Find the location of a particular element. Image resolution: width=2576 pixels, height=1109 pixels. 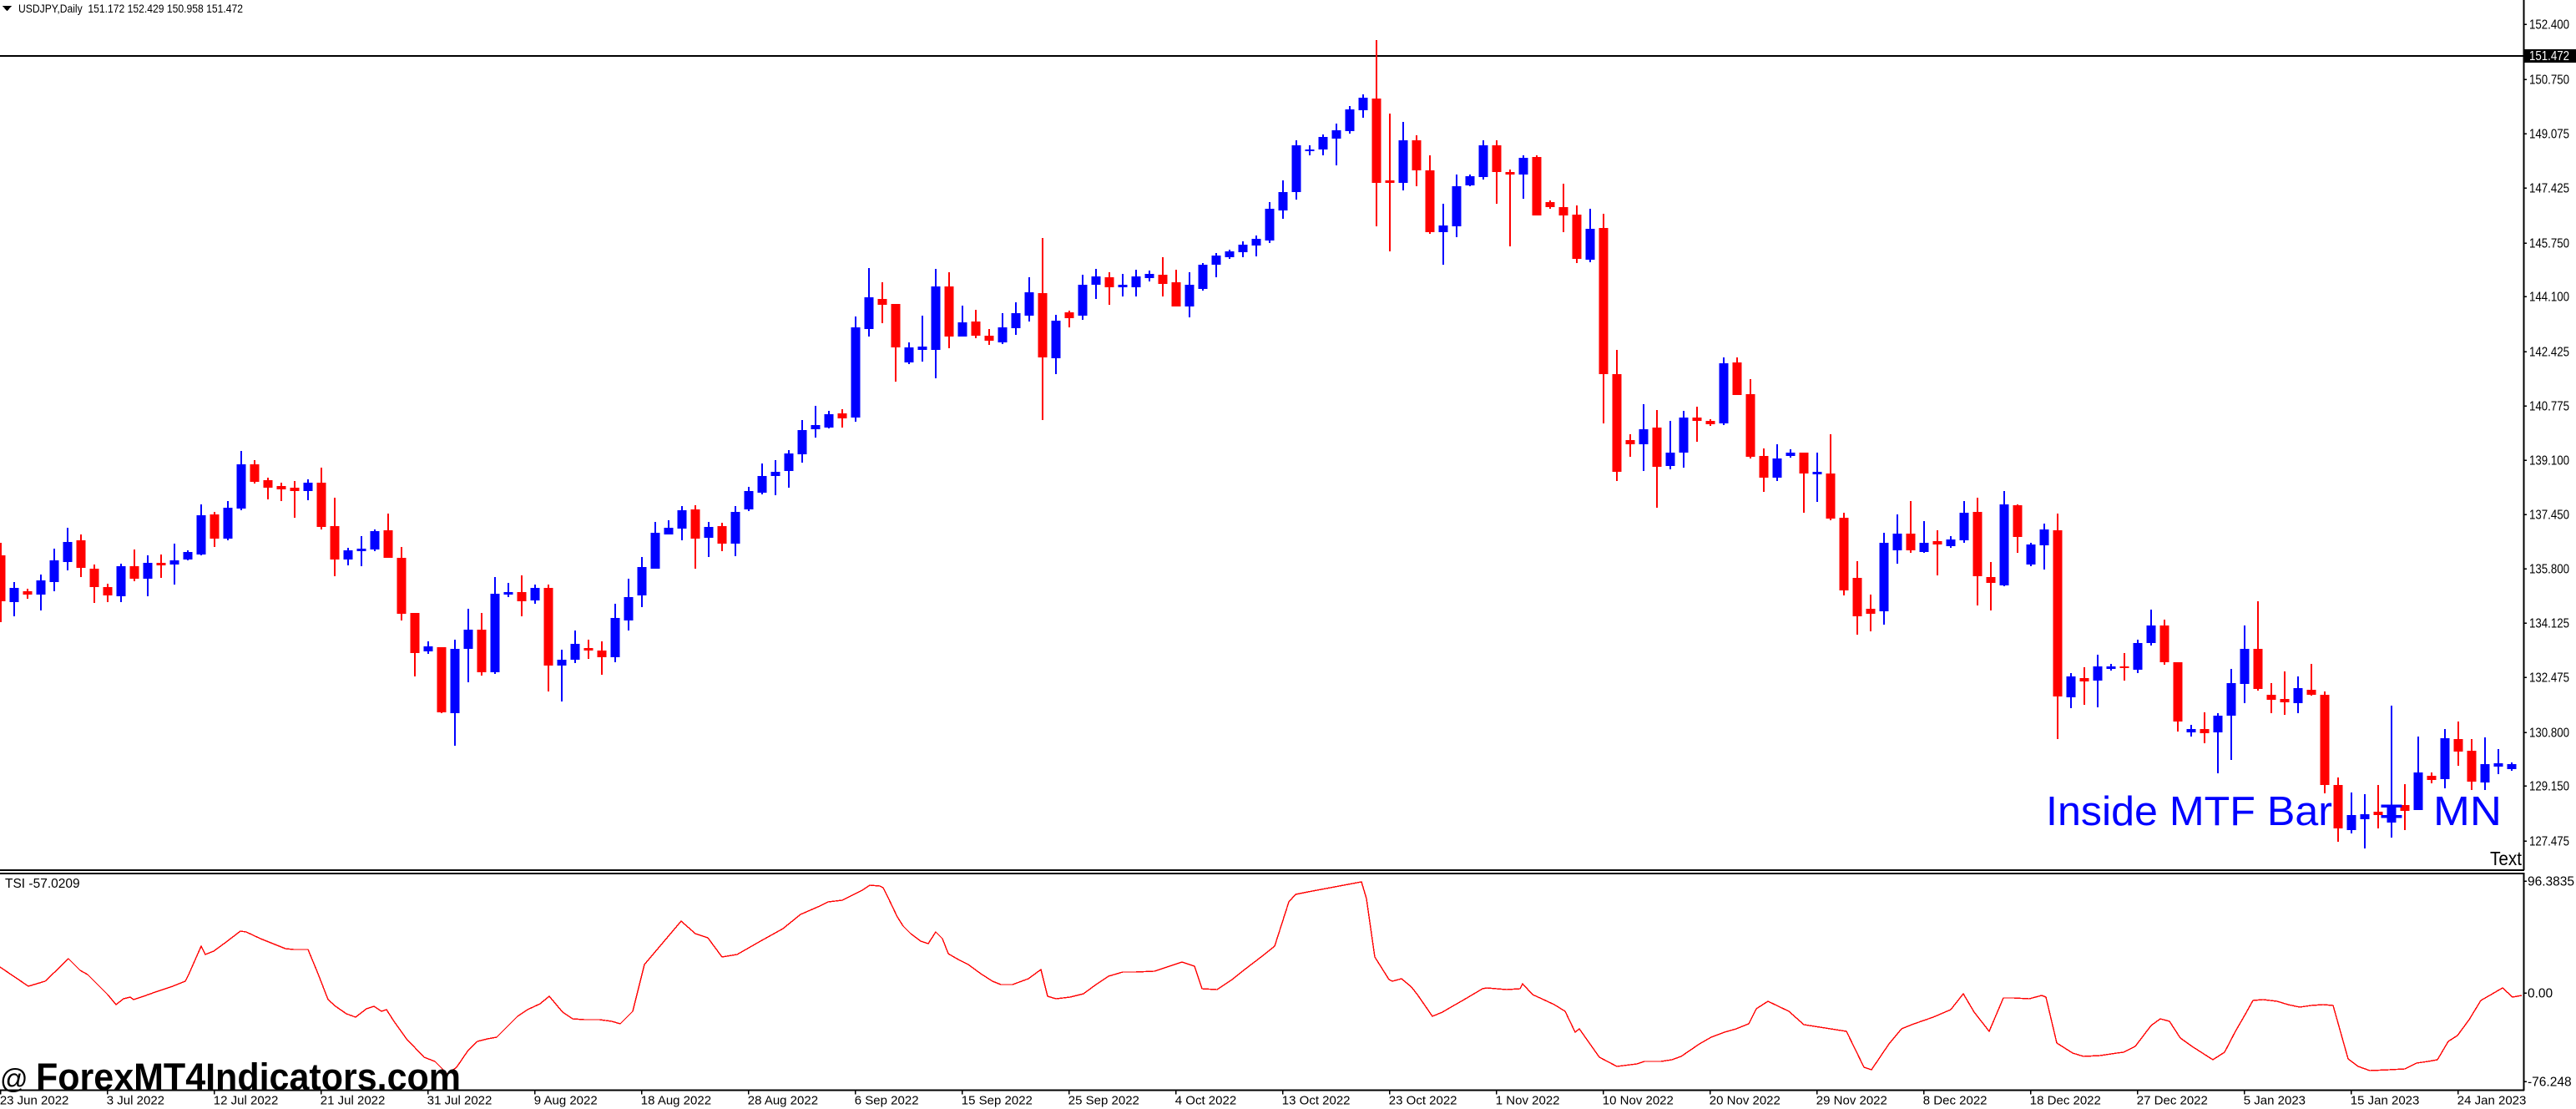

svg-text: 9 Aug 2022 is located at coordinates (566, 1101).